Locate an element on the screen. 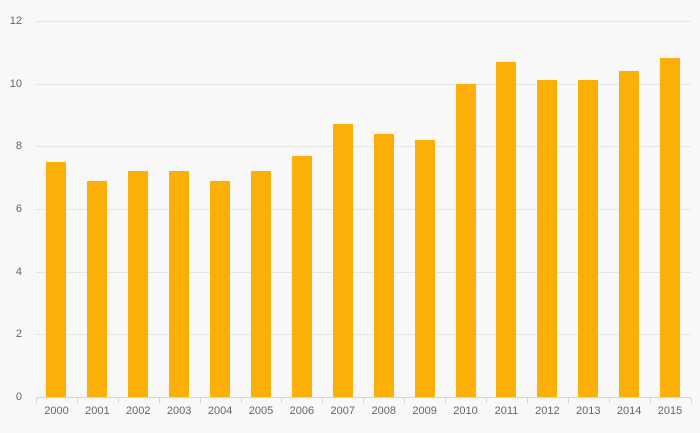  x-axis-line is located at coordinates (363, 397).